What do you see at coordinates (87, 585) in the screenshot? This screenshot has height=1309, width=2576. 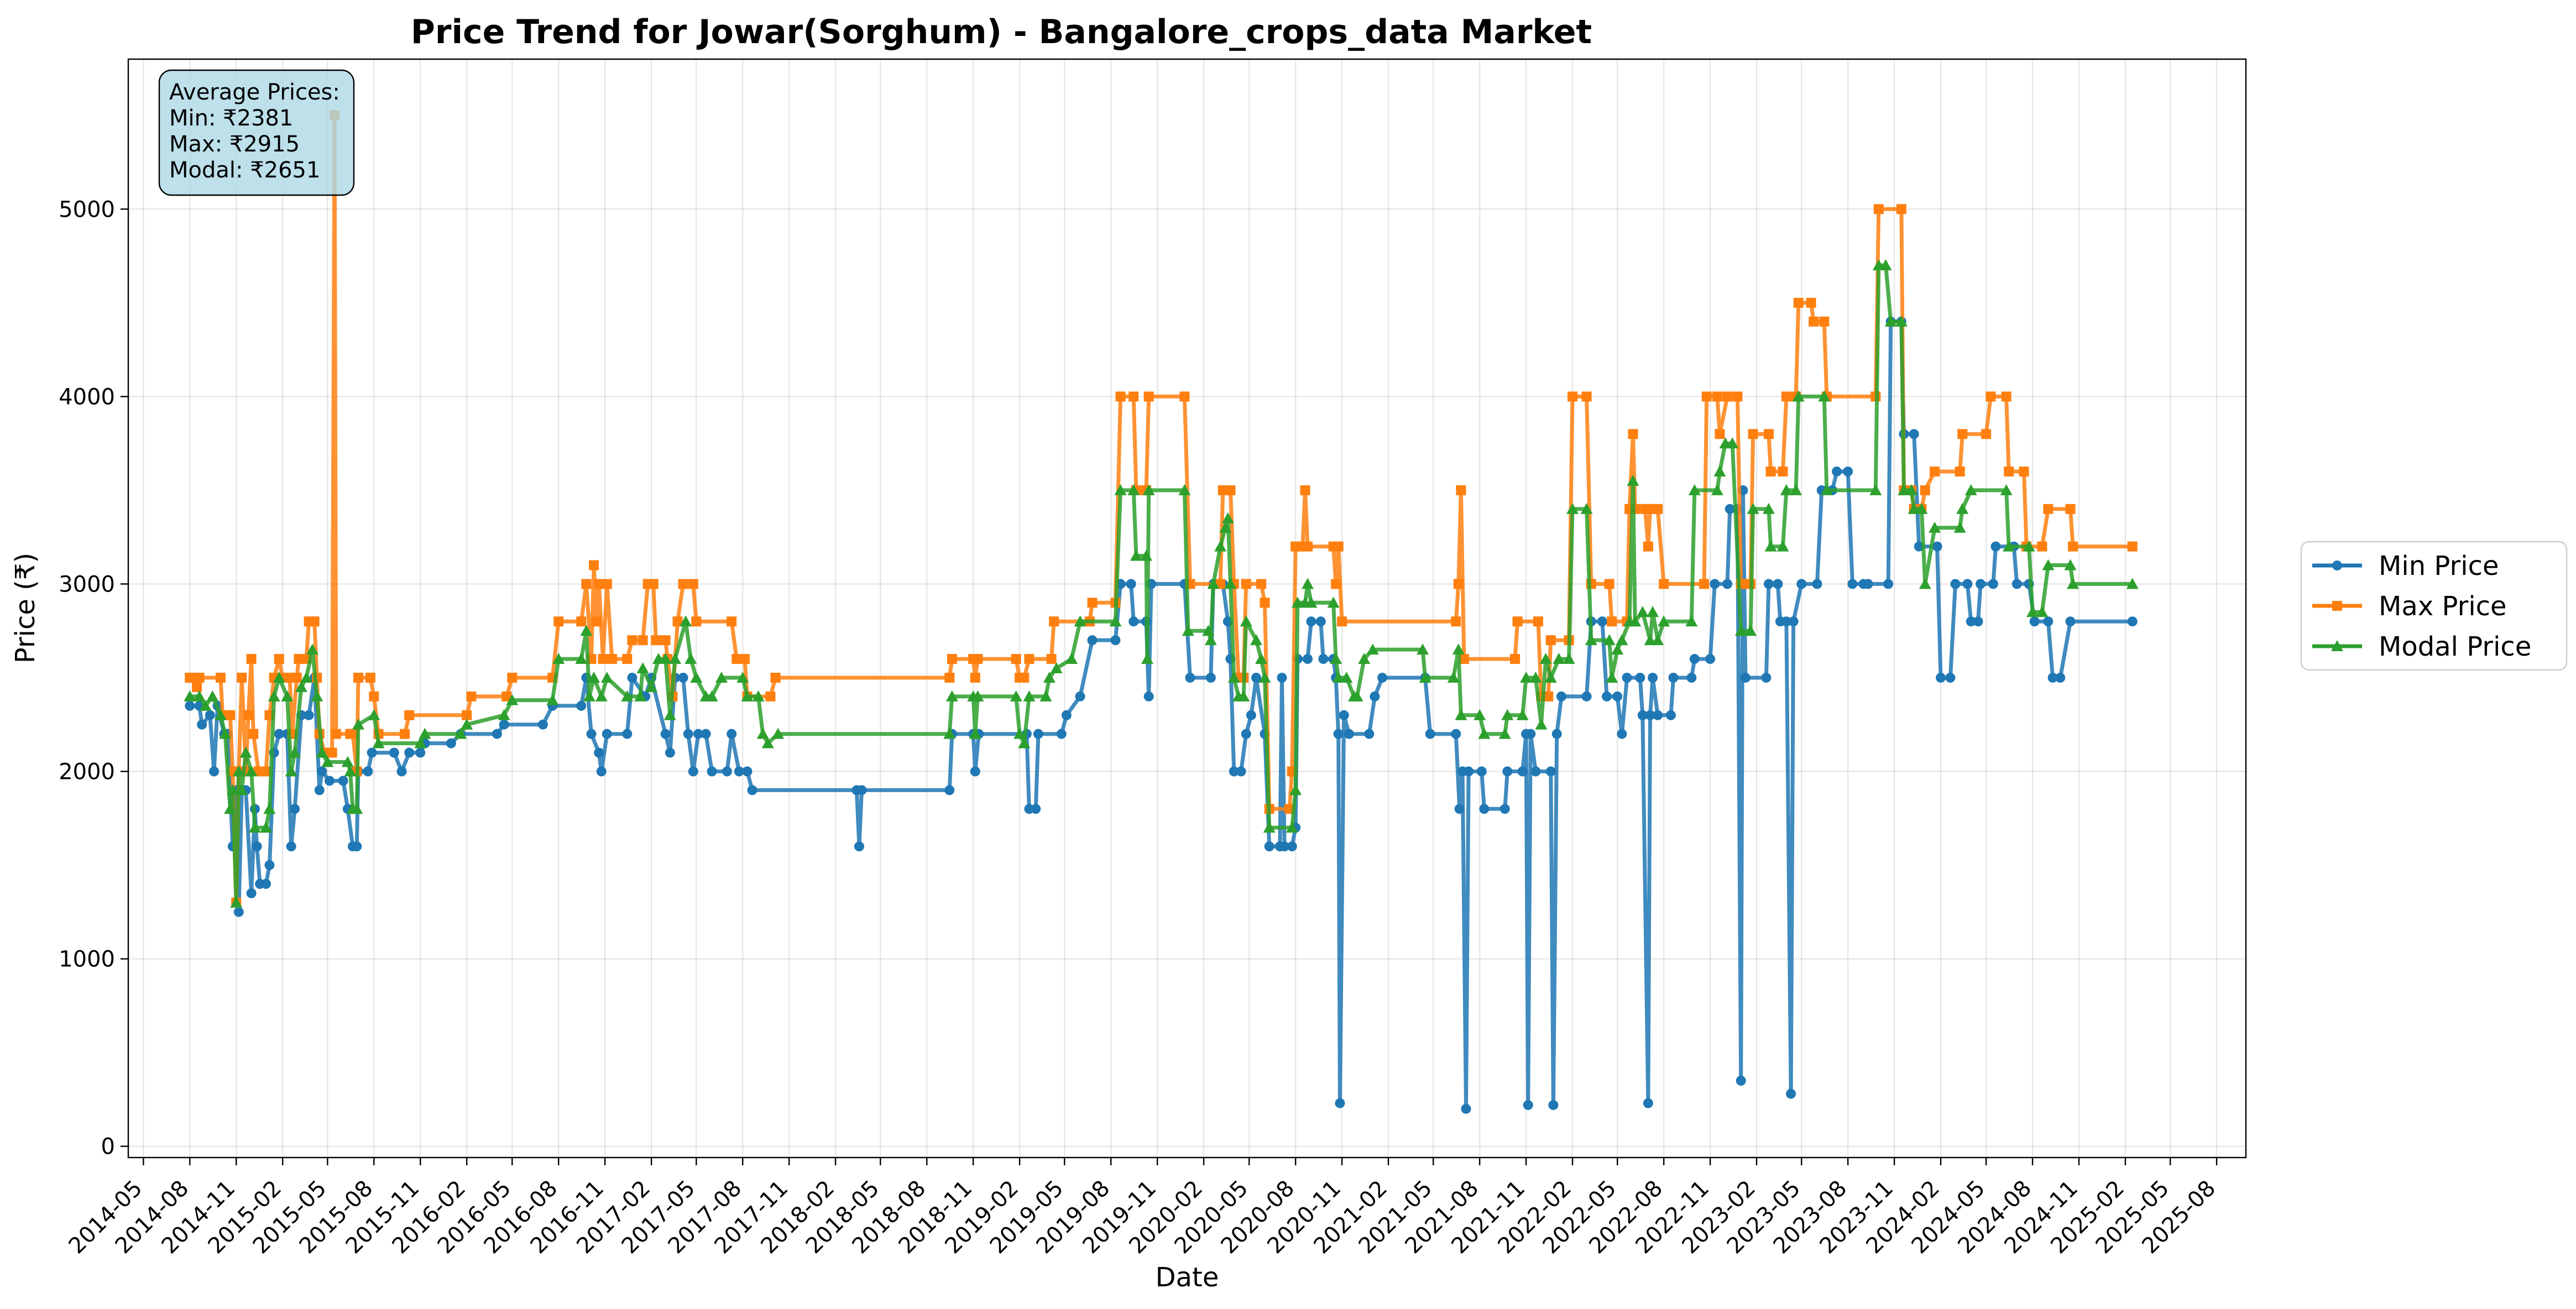 I see `y-tick-label: 3000` at bounding box center [87, 585].